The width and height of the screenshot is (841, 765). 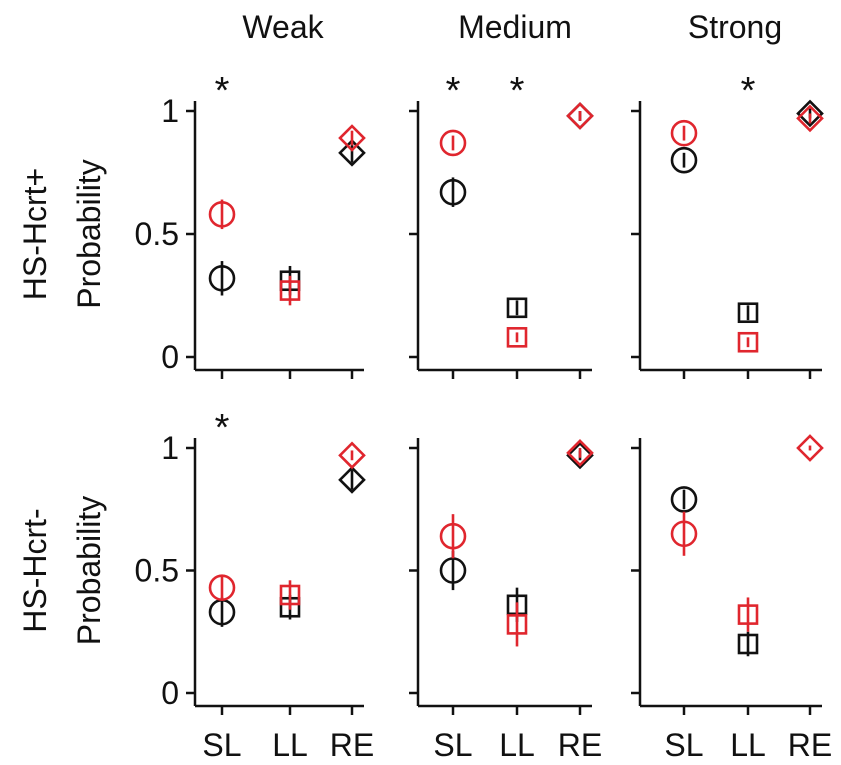 What do you see at coordinates (283, 27) in the screenshot?
I see `column-title-weak: Weak` at bounding box center [283, 27].